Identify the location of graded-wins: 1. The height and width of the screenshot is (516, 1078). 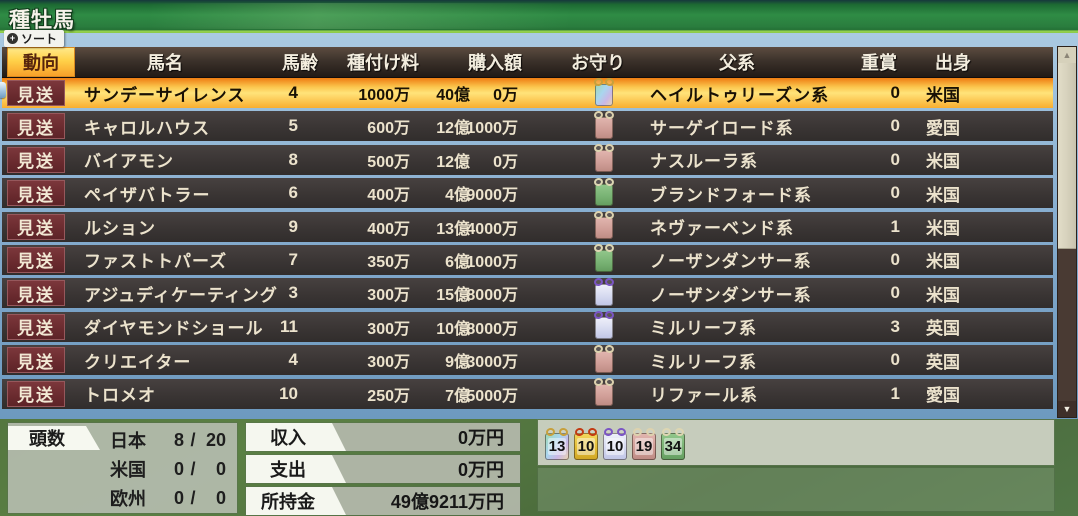
(895, 226).